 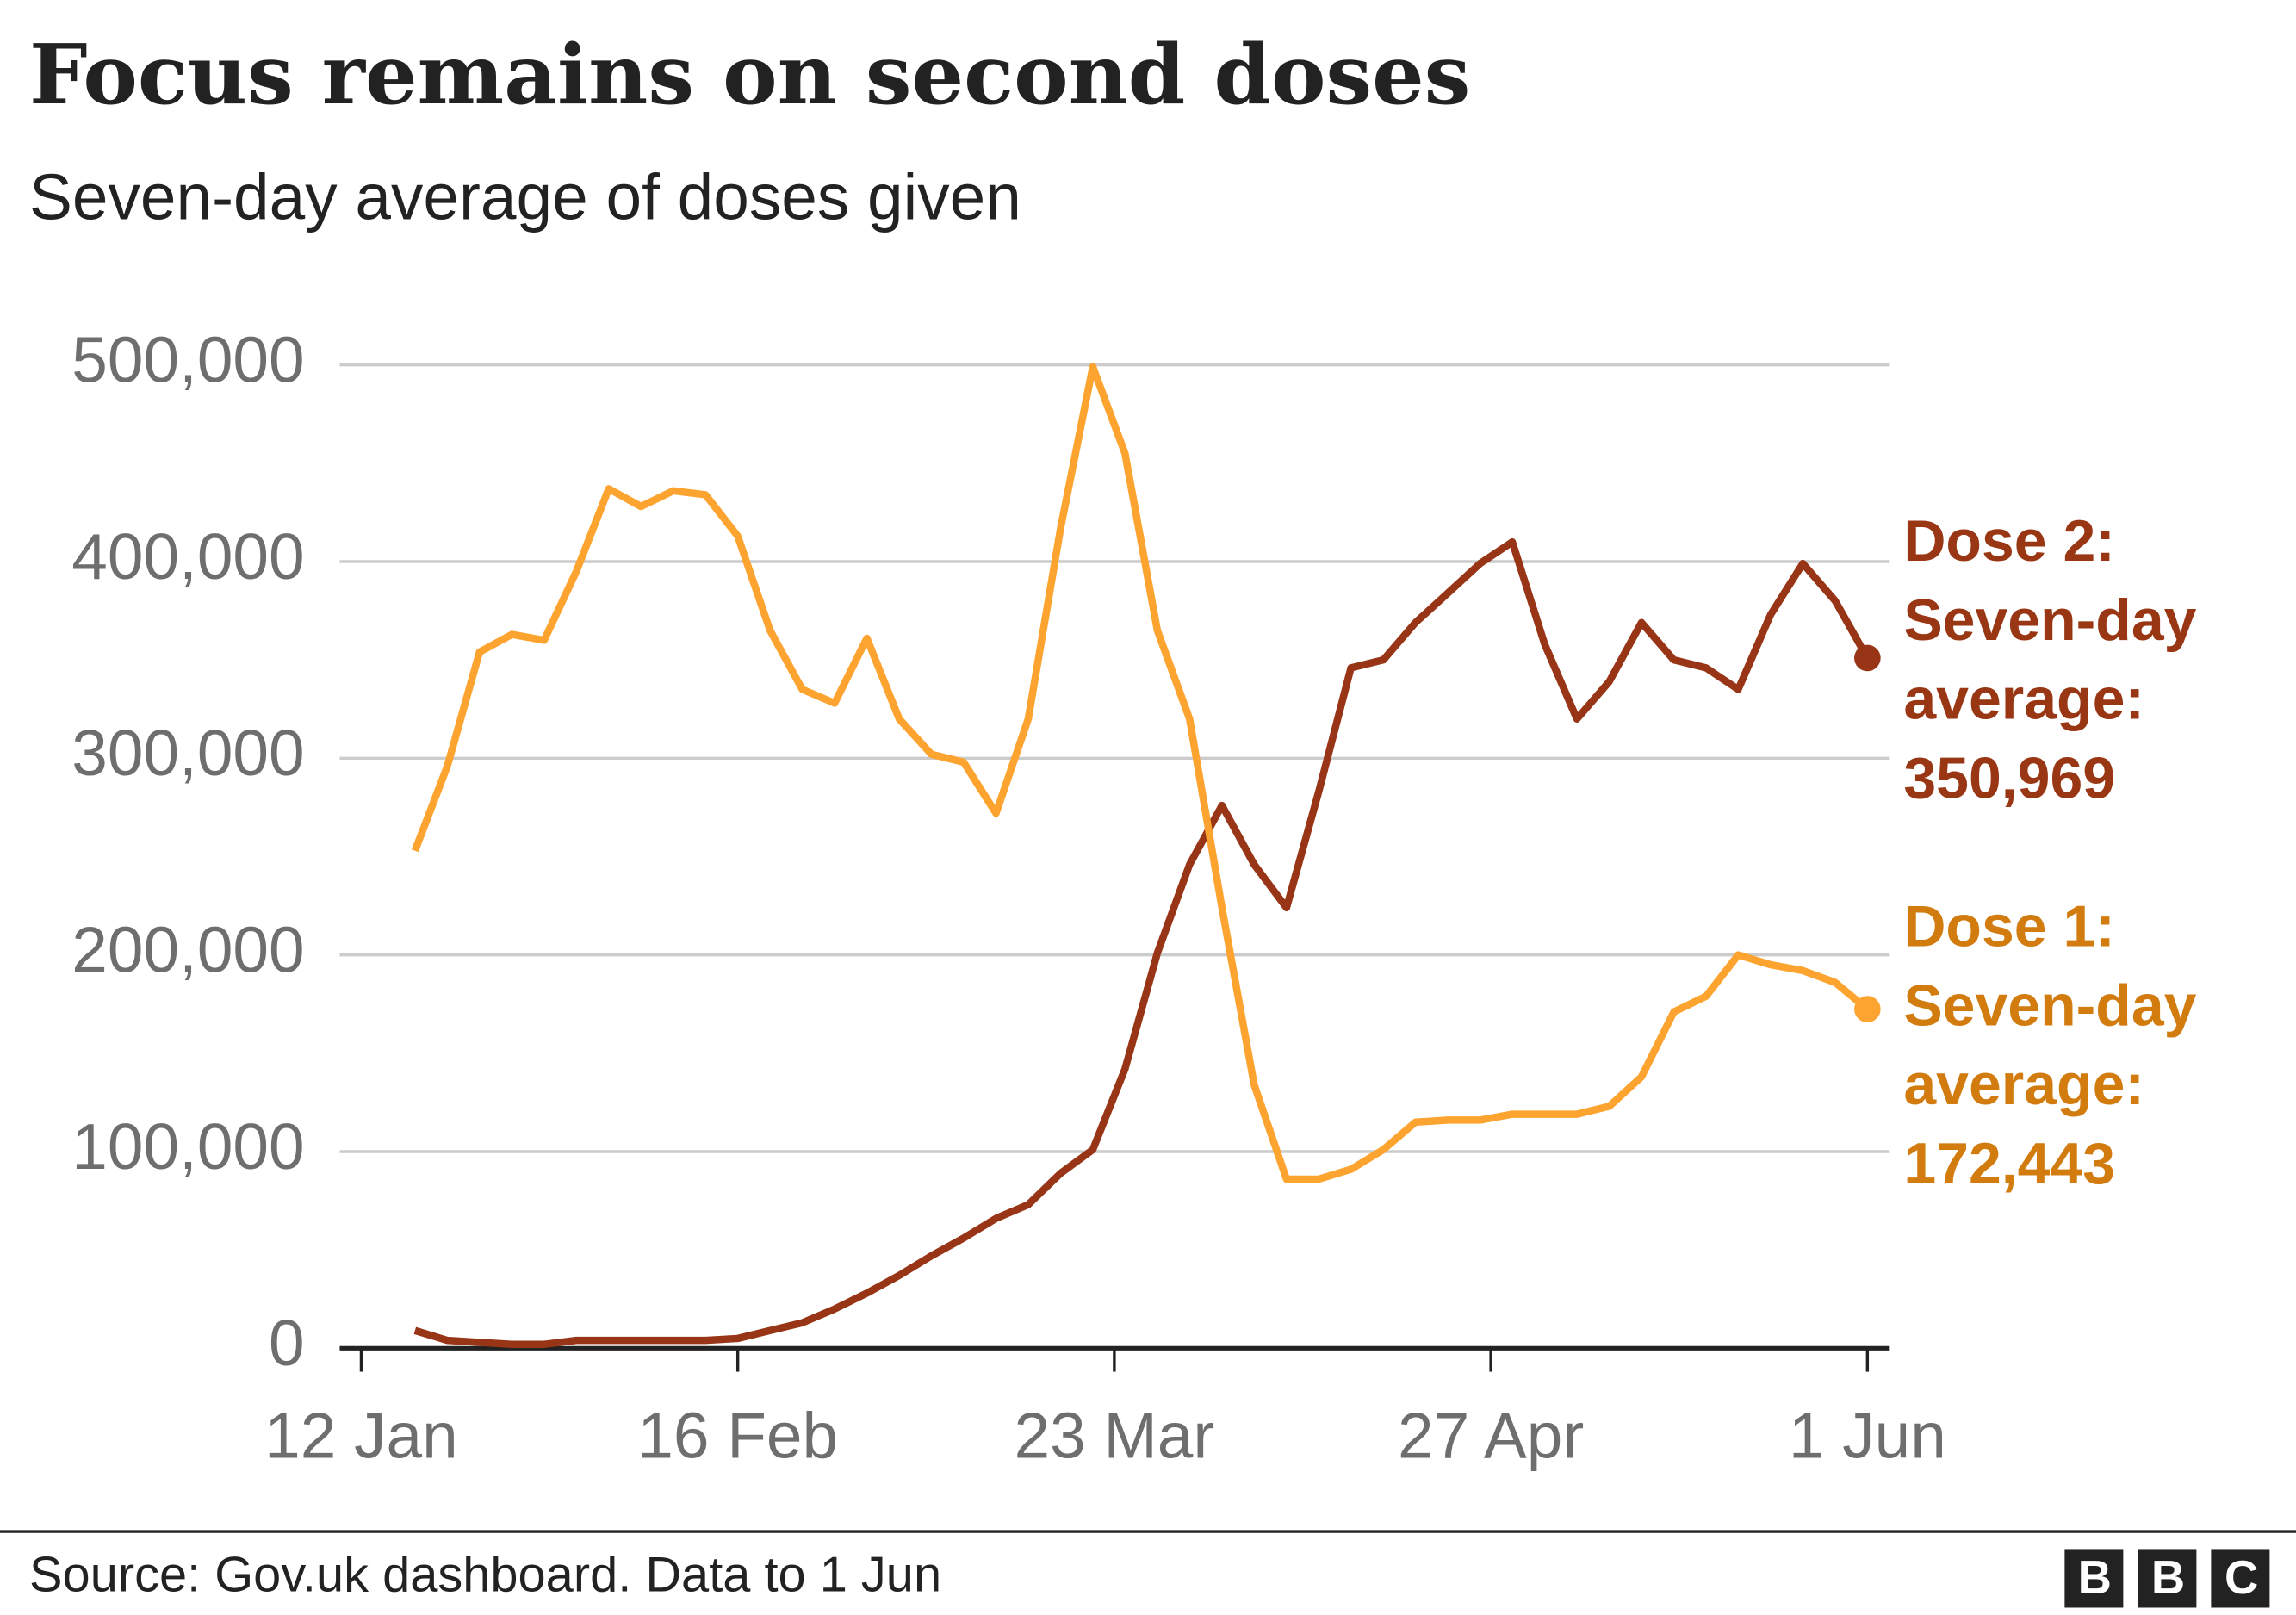 I want to click on x-tick-label: 1 Jun, so click(x=1867, y=1435).